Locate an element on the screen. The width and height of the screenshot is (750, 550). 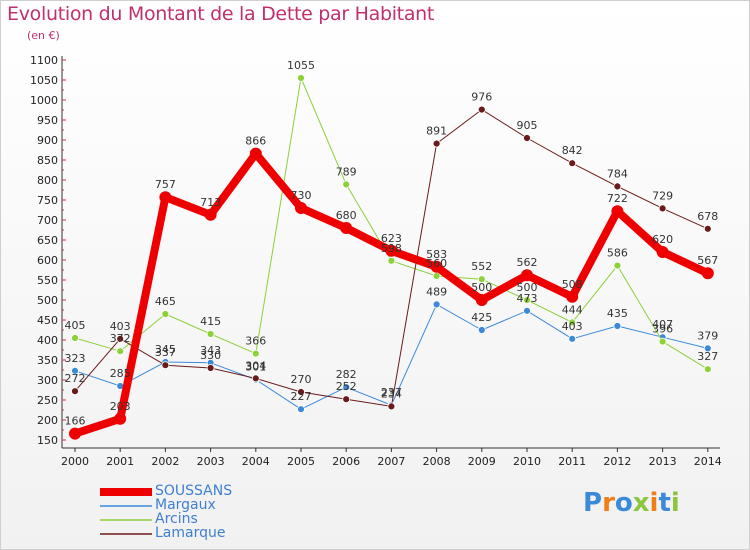
data-label-lamarque: 891 is located at coordinates (436, 131).